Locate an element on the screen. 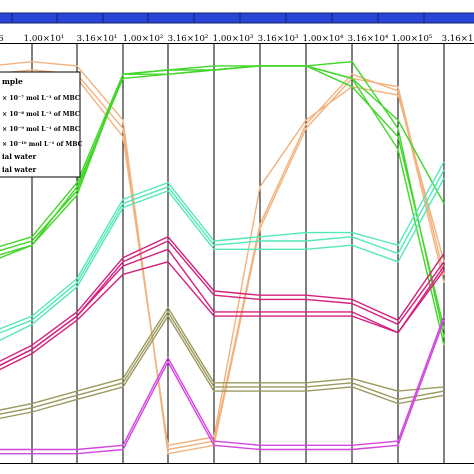 This screenshot has width=474, height=474. axis-tick-label: 3.16×10⁵ is located at coordinates (458, 39).